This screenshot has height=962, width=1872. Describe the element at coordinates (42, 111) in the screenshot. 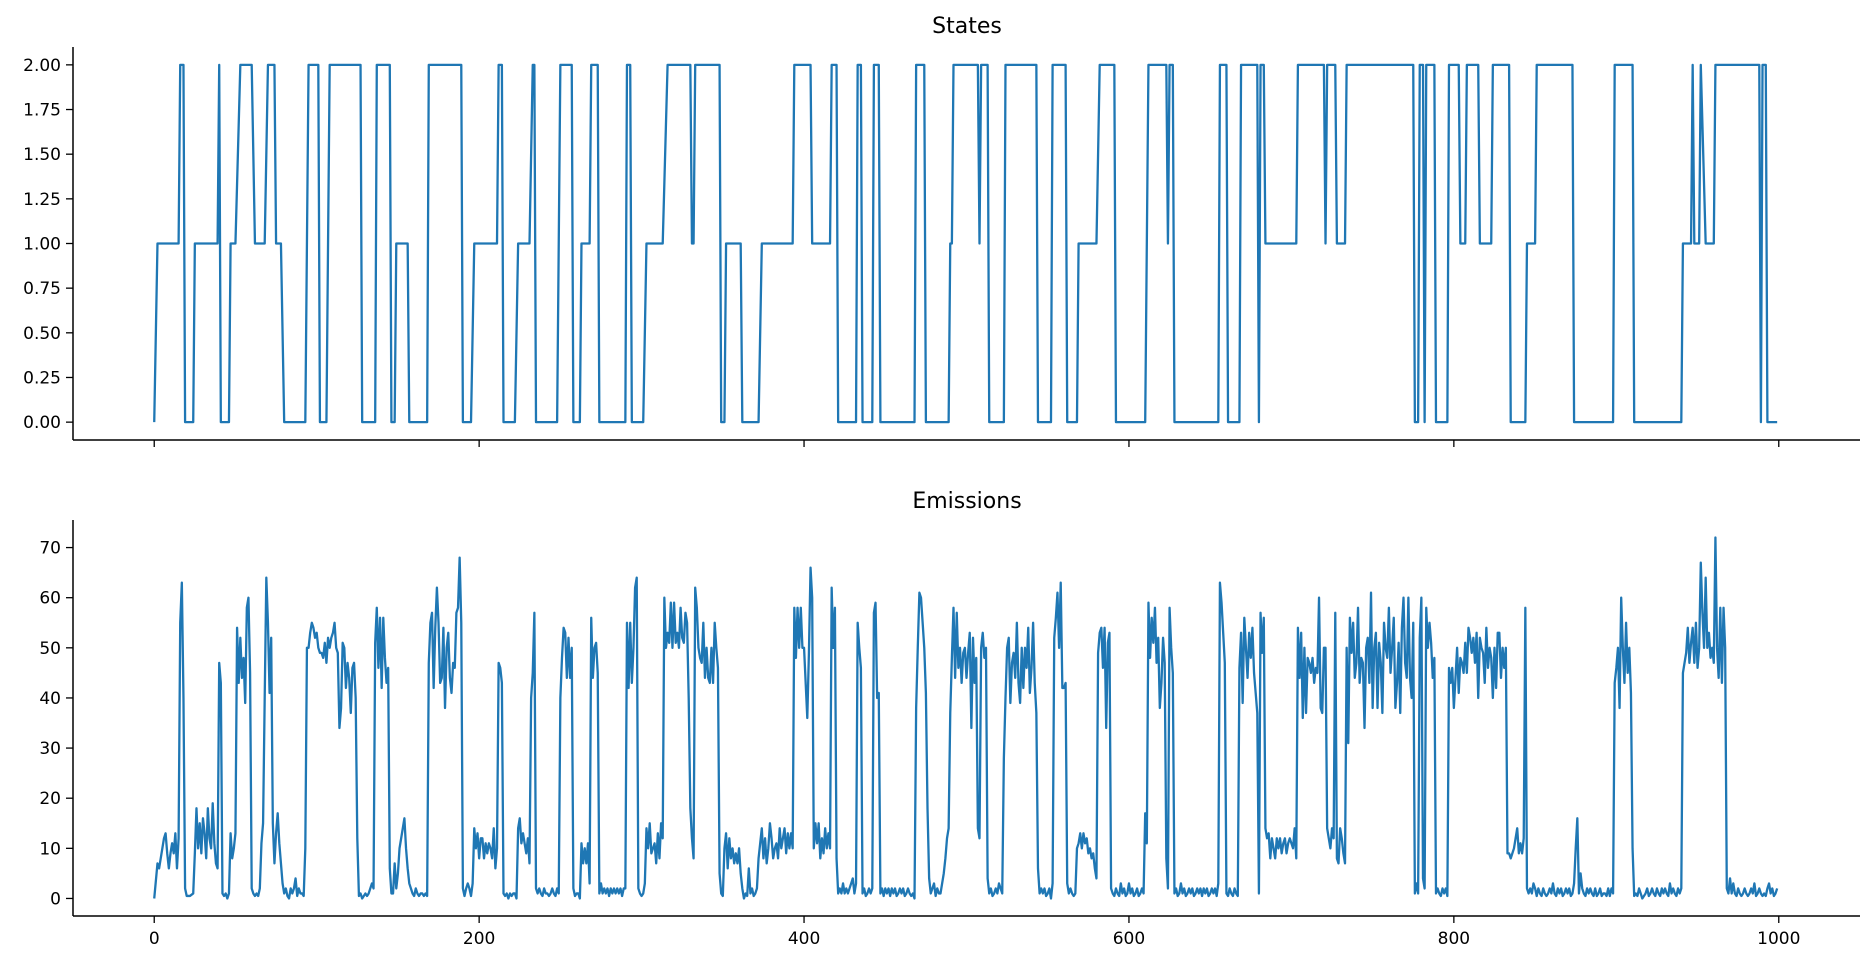

I see `states-ytick-label: 1.75` at that location.